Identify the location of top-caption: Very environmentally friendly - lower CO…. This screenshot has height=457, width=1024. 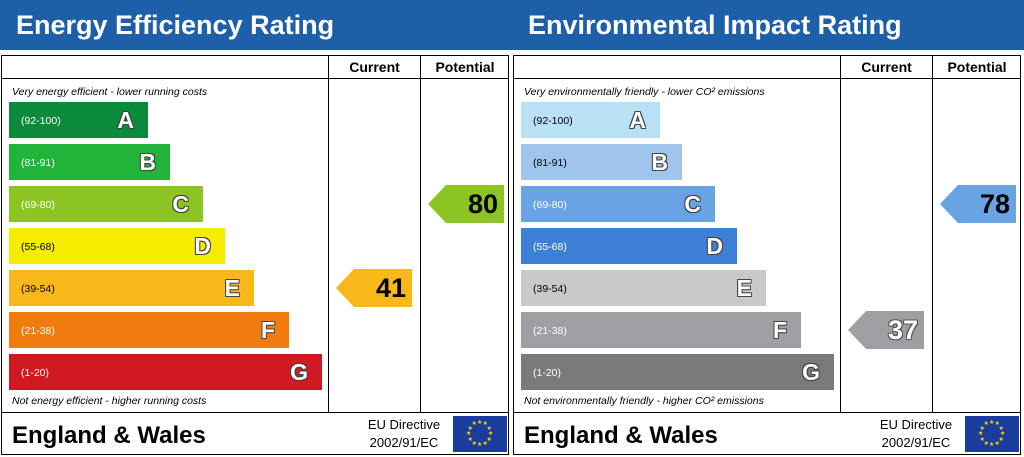
(644, 92).